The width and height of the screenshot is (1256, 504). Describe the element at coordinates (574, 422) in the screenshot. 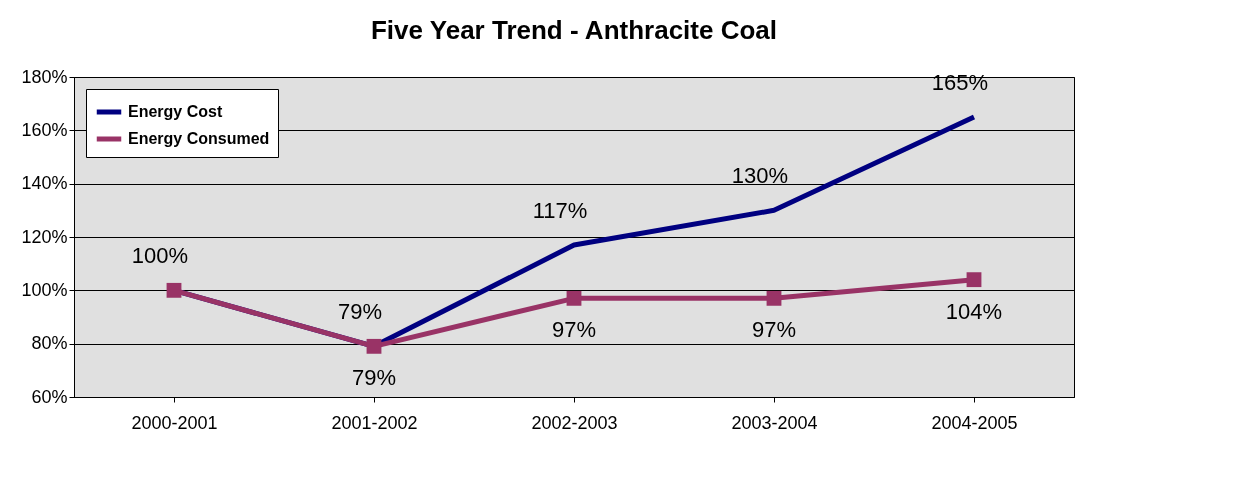

I see `x-tick-label: 2002-2003` at that location.